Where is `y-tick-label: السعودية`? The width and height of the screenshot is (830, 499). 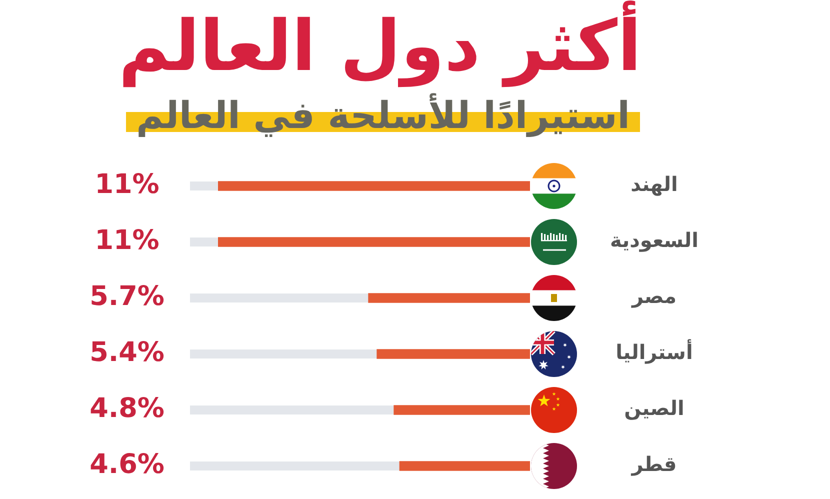
y-tick-label: السعودية is located at coordinates (654, 240).